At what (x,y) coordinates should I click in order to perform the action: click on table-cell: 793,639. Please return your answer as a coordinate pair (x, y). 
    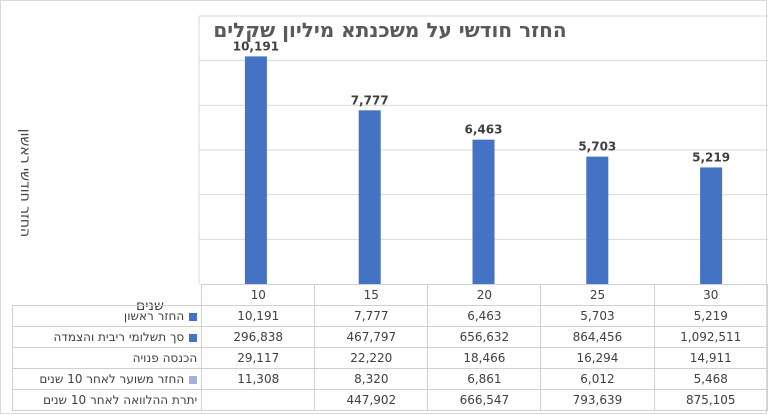
    Looking at the image, I should click on (597, 400).